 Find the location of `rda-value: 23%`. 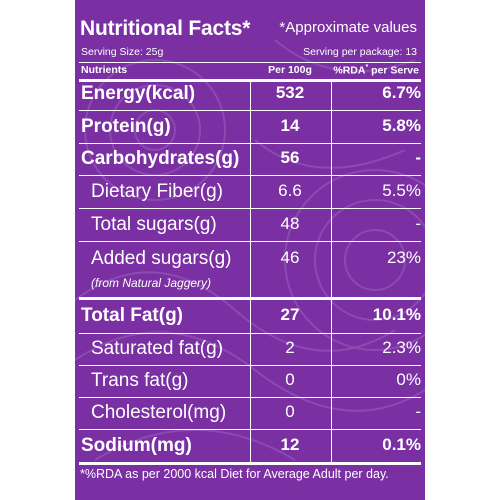

rda-value: 23% is located at coordinates (403, 257).